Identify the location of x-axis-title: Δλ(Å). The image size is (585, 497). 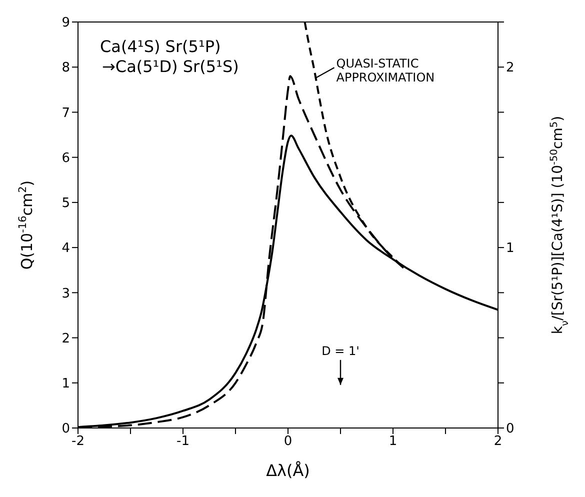
(288, 470).